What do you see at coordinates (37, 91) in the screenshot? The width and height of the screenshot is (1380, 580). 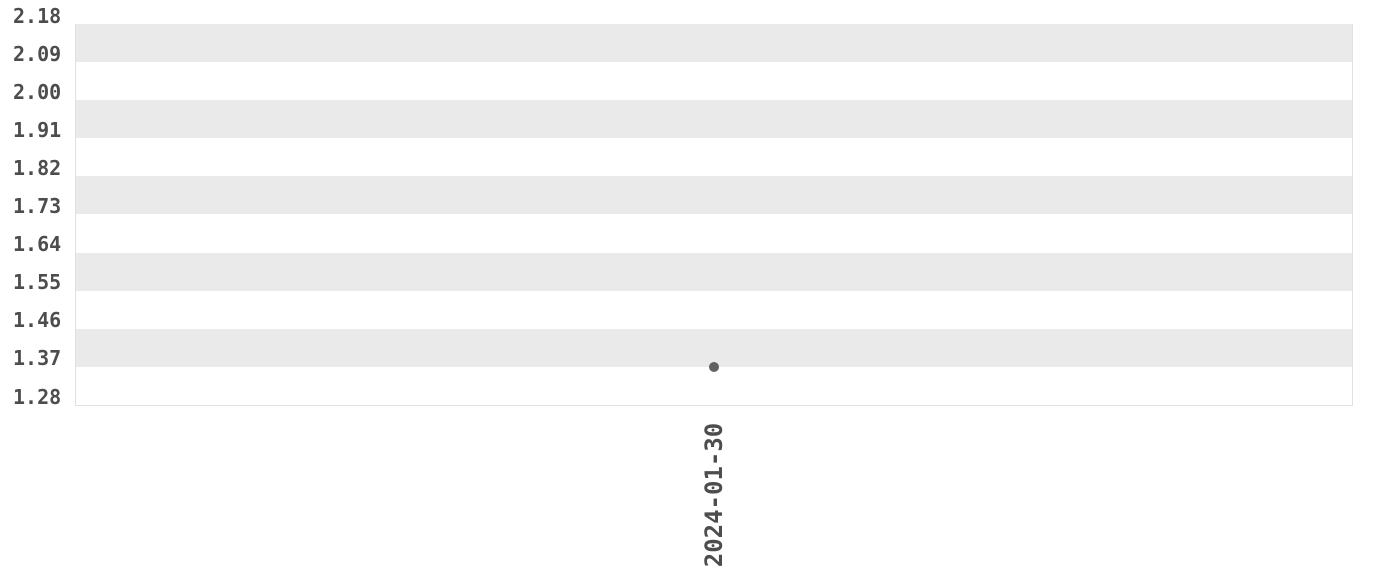 I see `y-tick-label: 2.00` at bounding box center [37, 91].